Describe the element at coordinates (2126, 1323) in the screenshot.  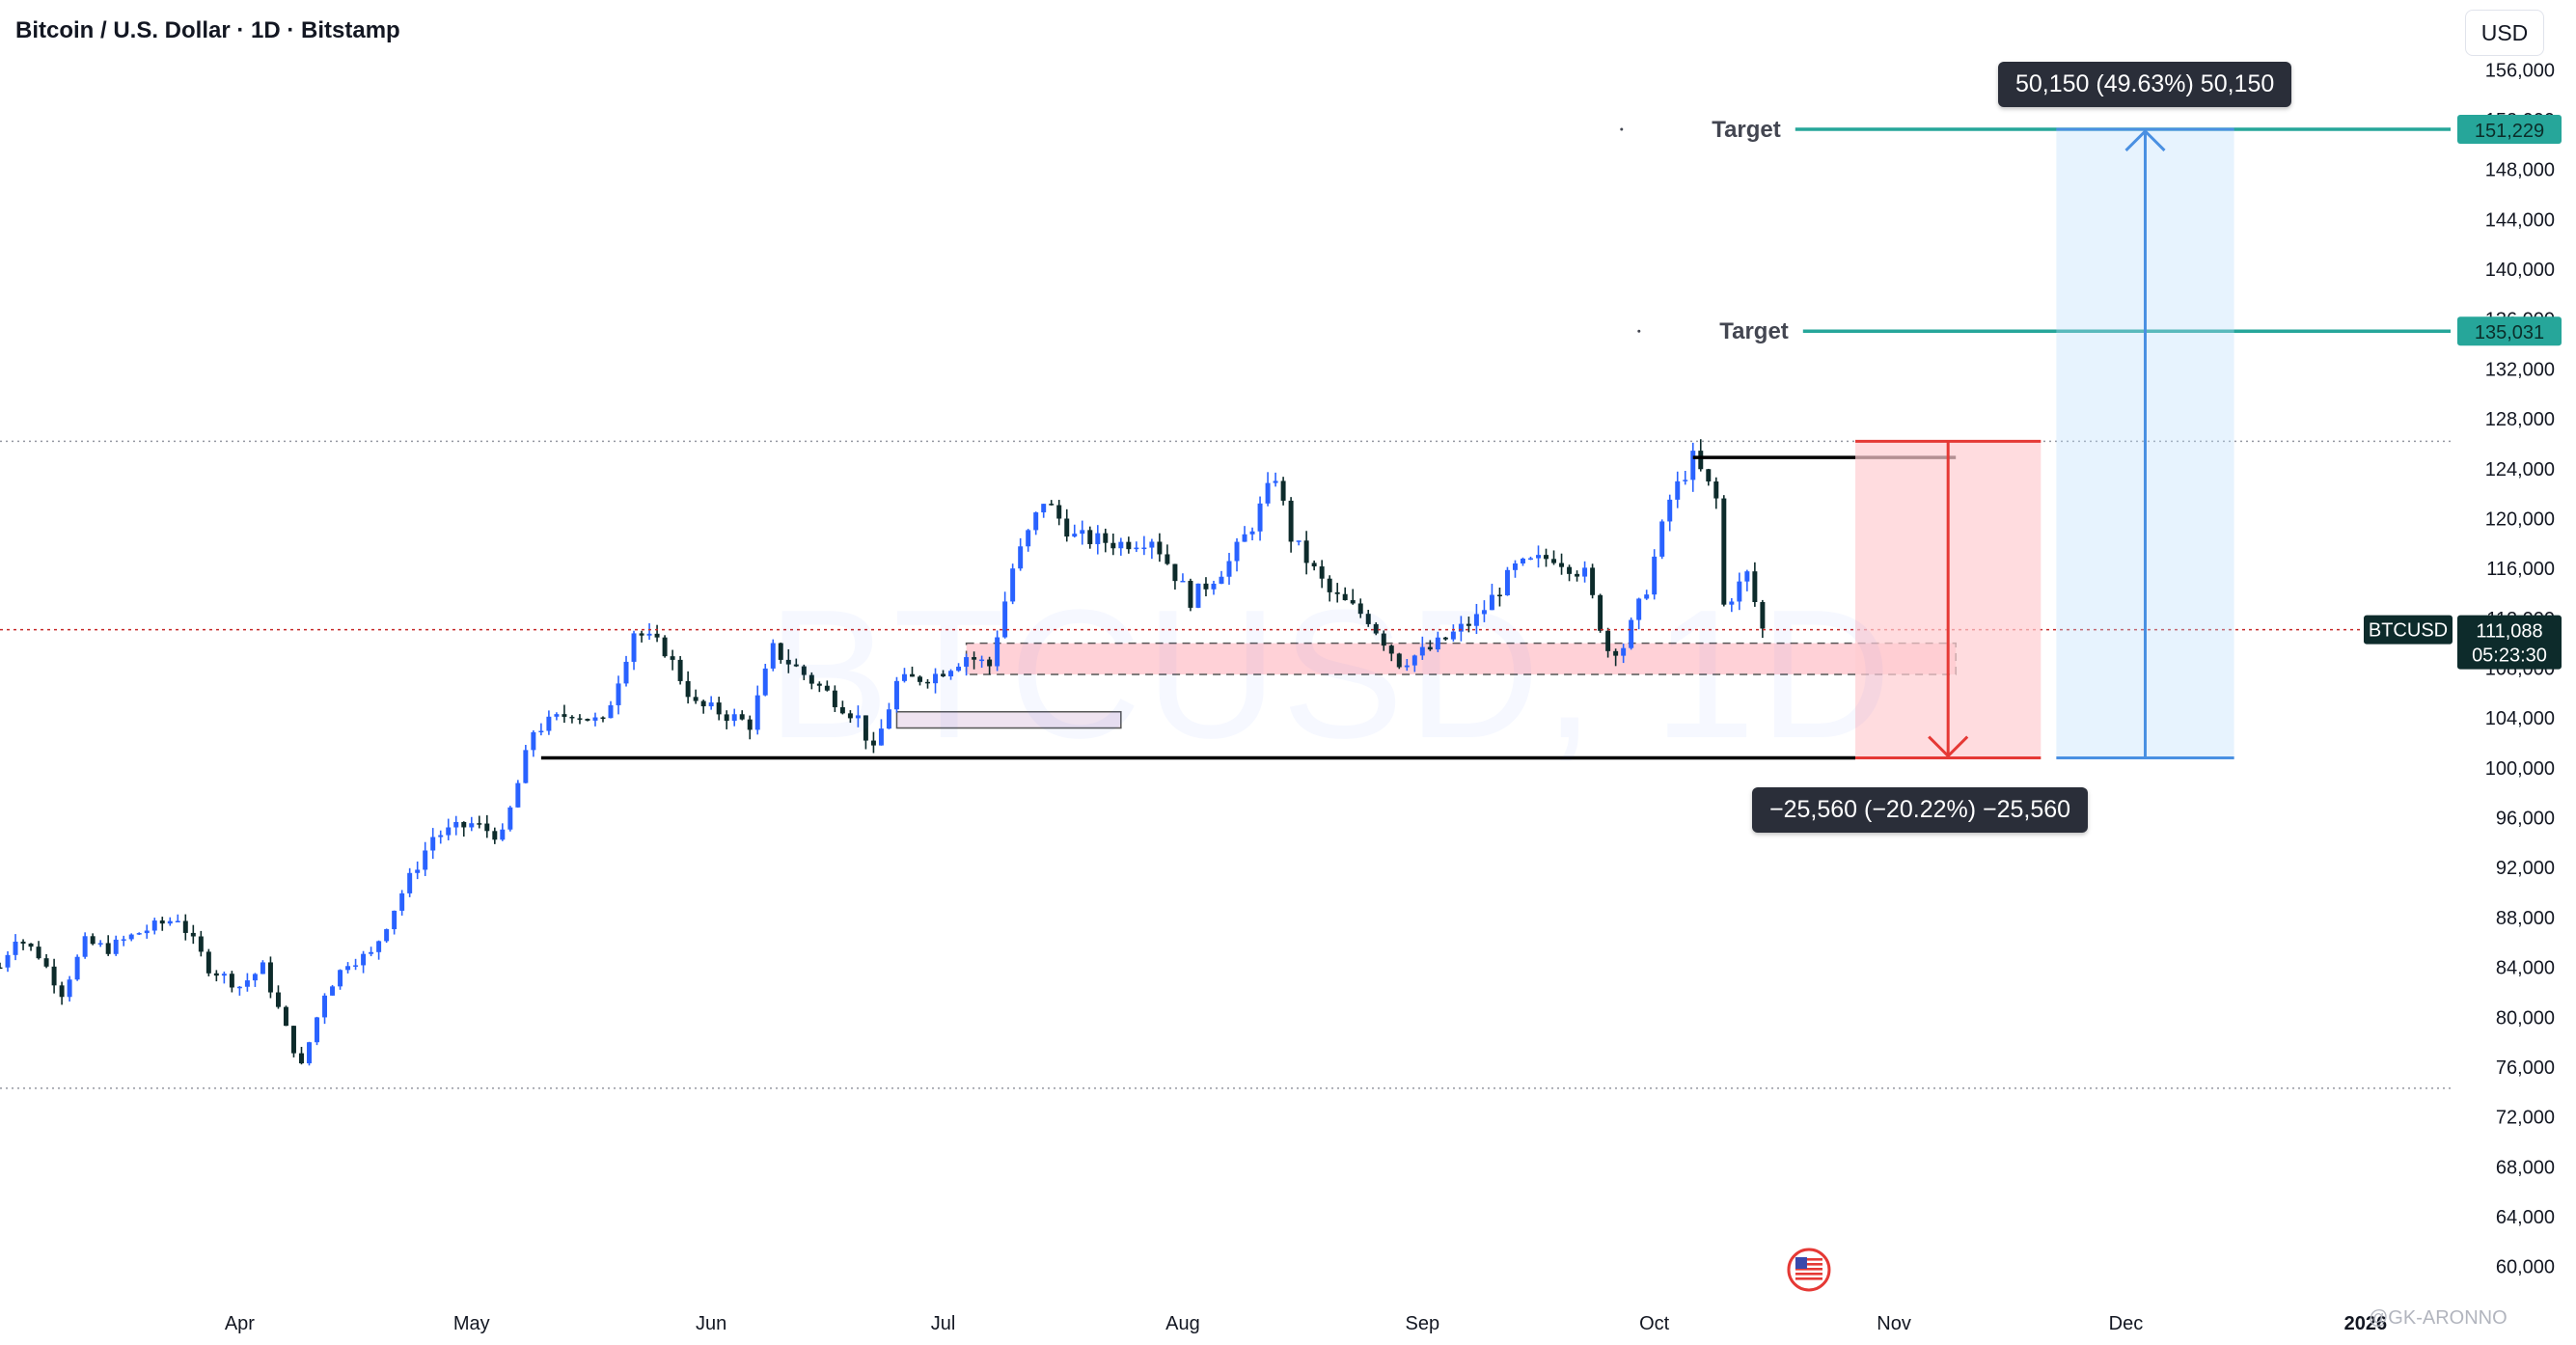
I see `month-label: Dec` at that location.